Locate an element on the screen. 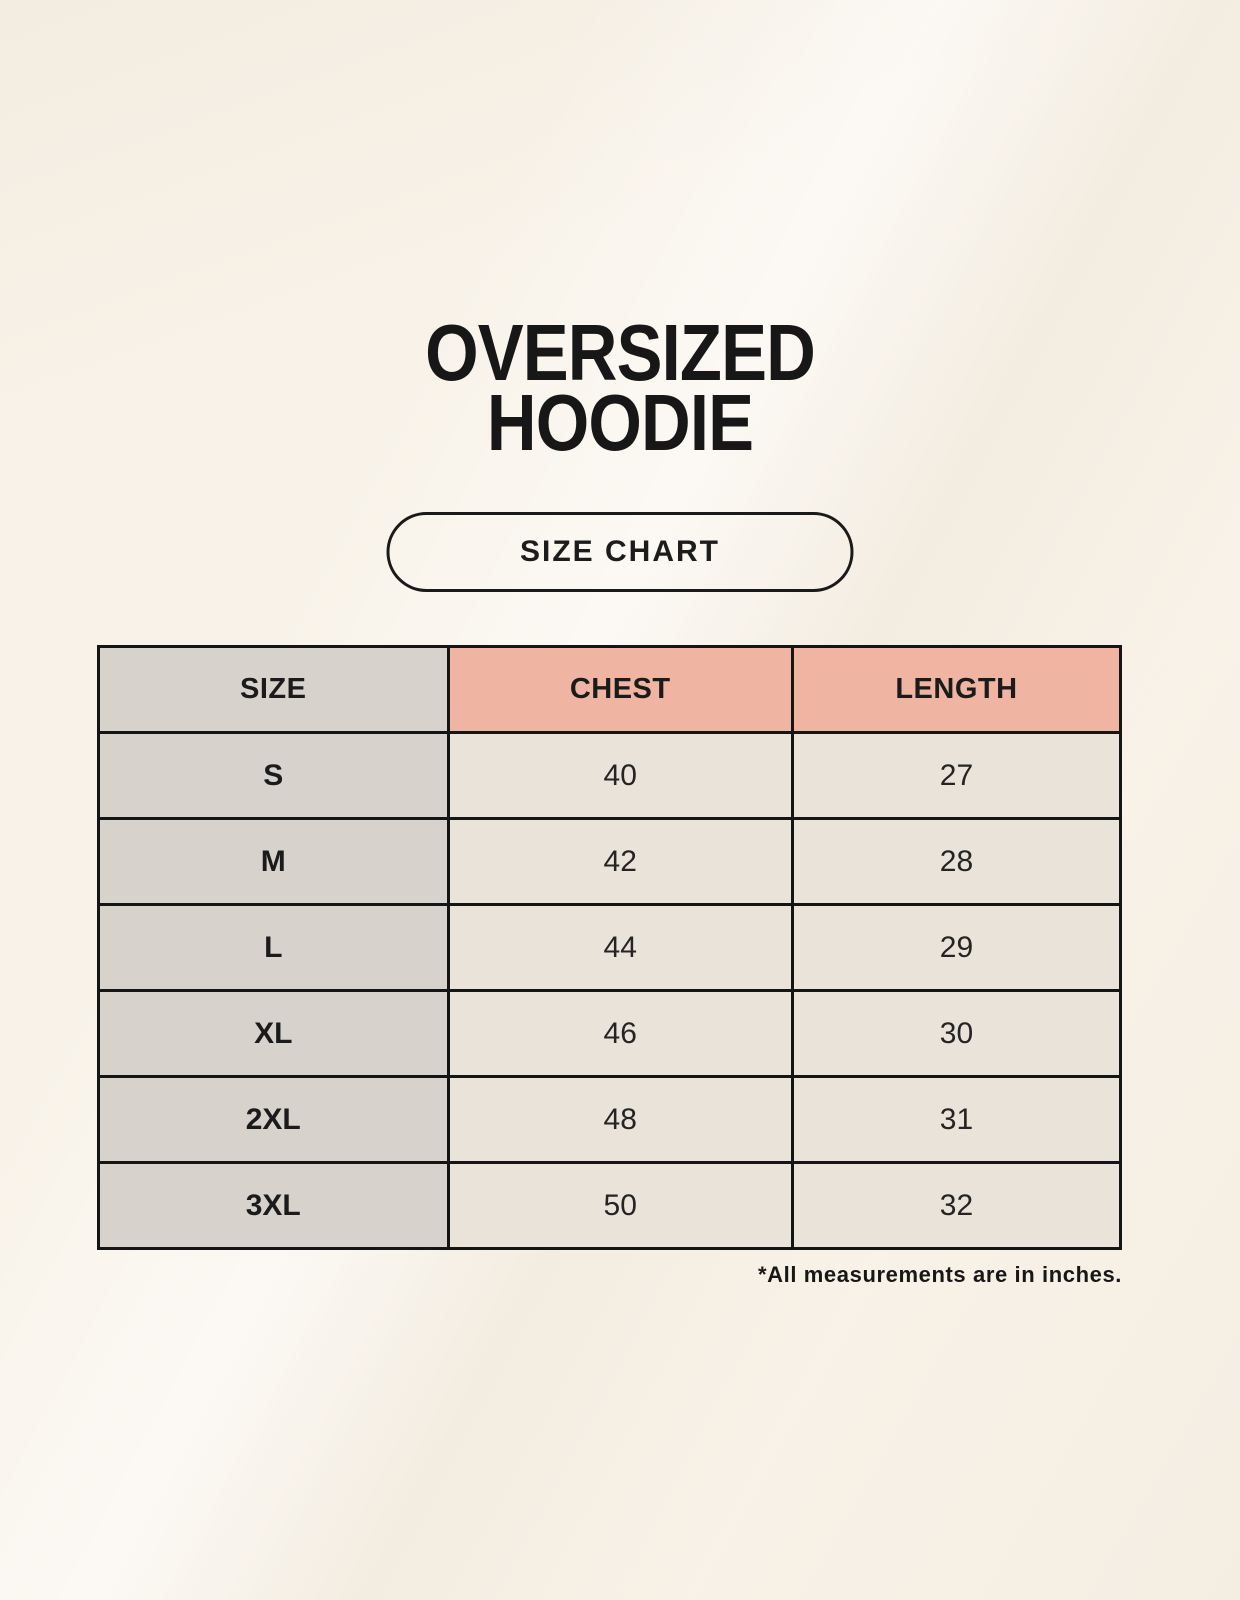 The image size is (1240, 1600). table-row-xl: XL 46 30 is located at coordinates (610, 1033).